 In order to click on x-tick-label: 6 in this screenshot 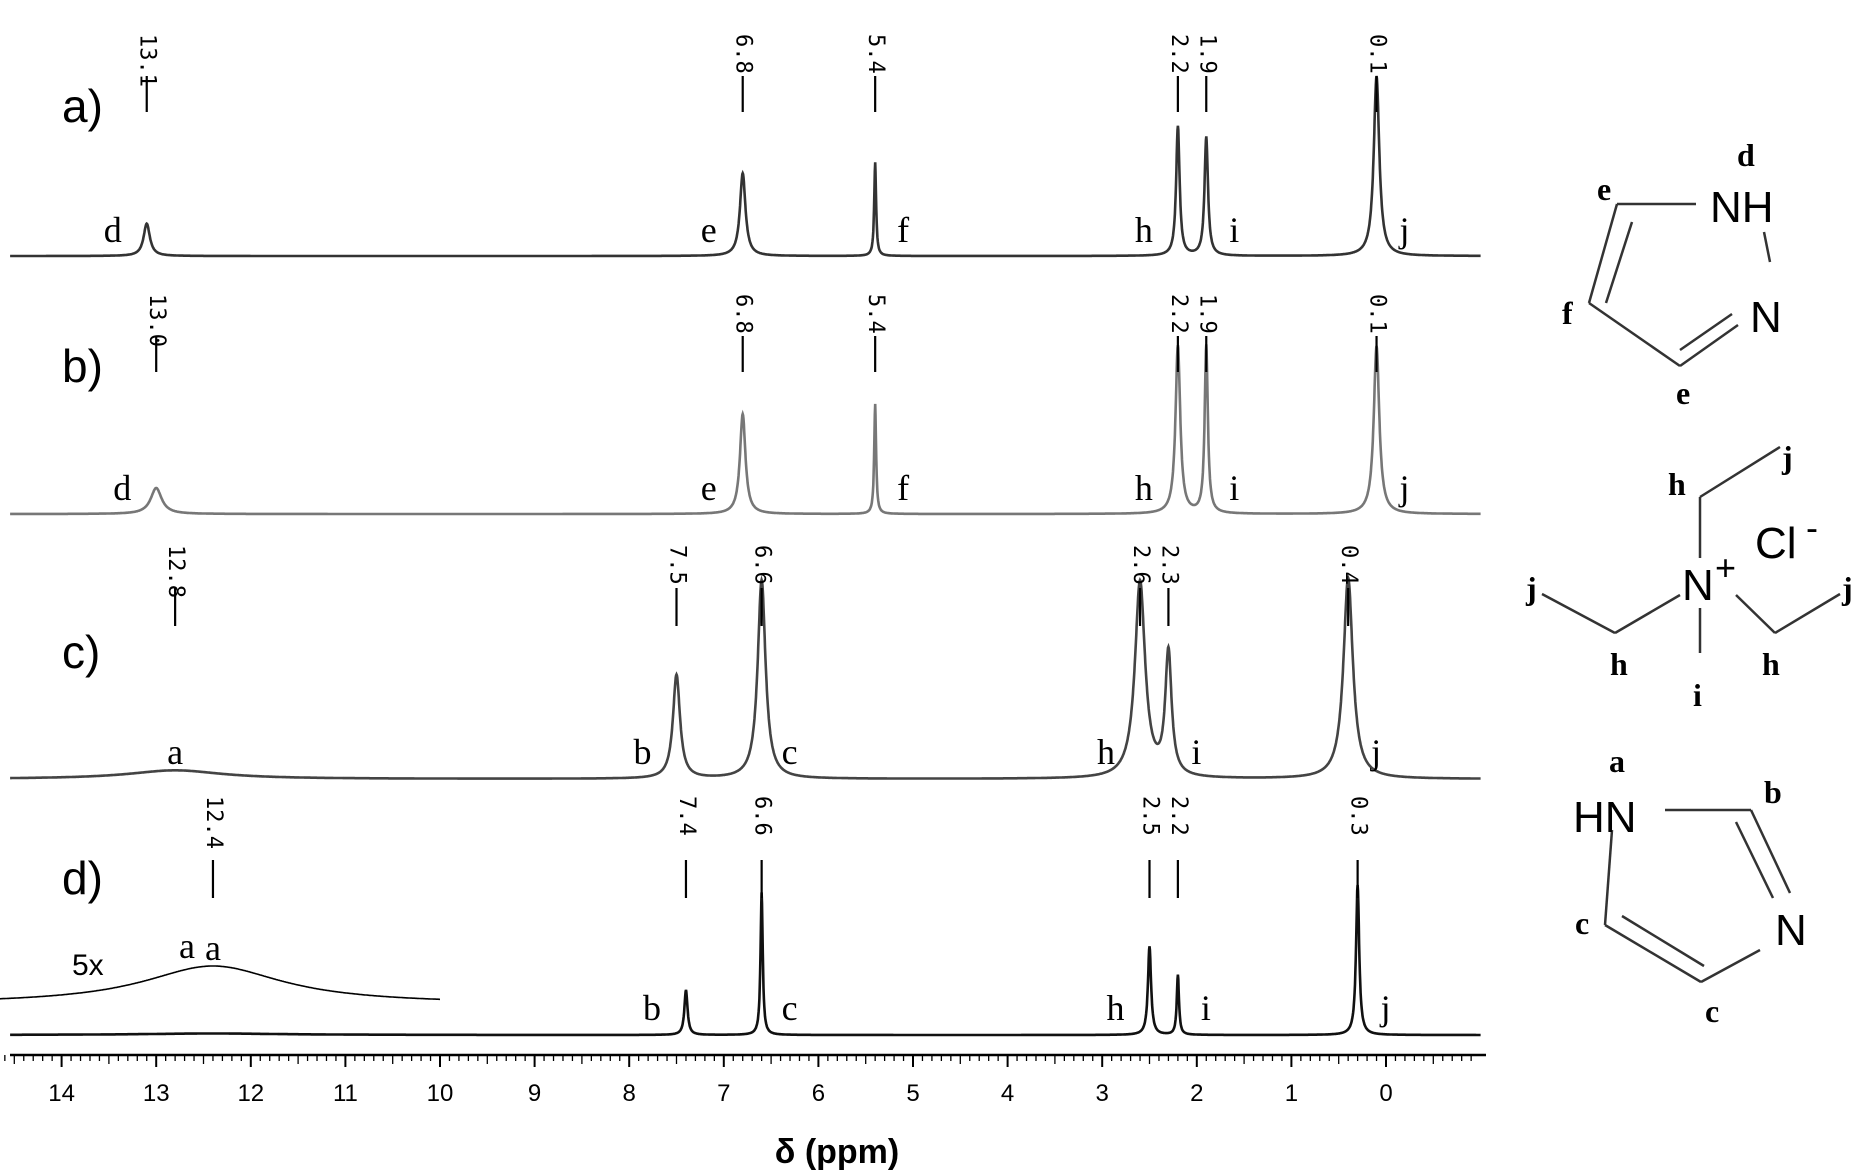, I will do `click(818, 1093)`.